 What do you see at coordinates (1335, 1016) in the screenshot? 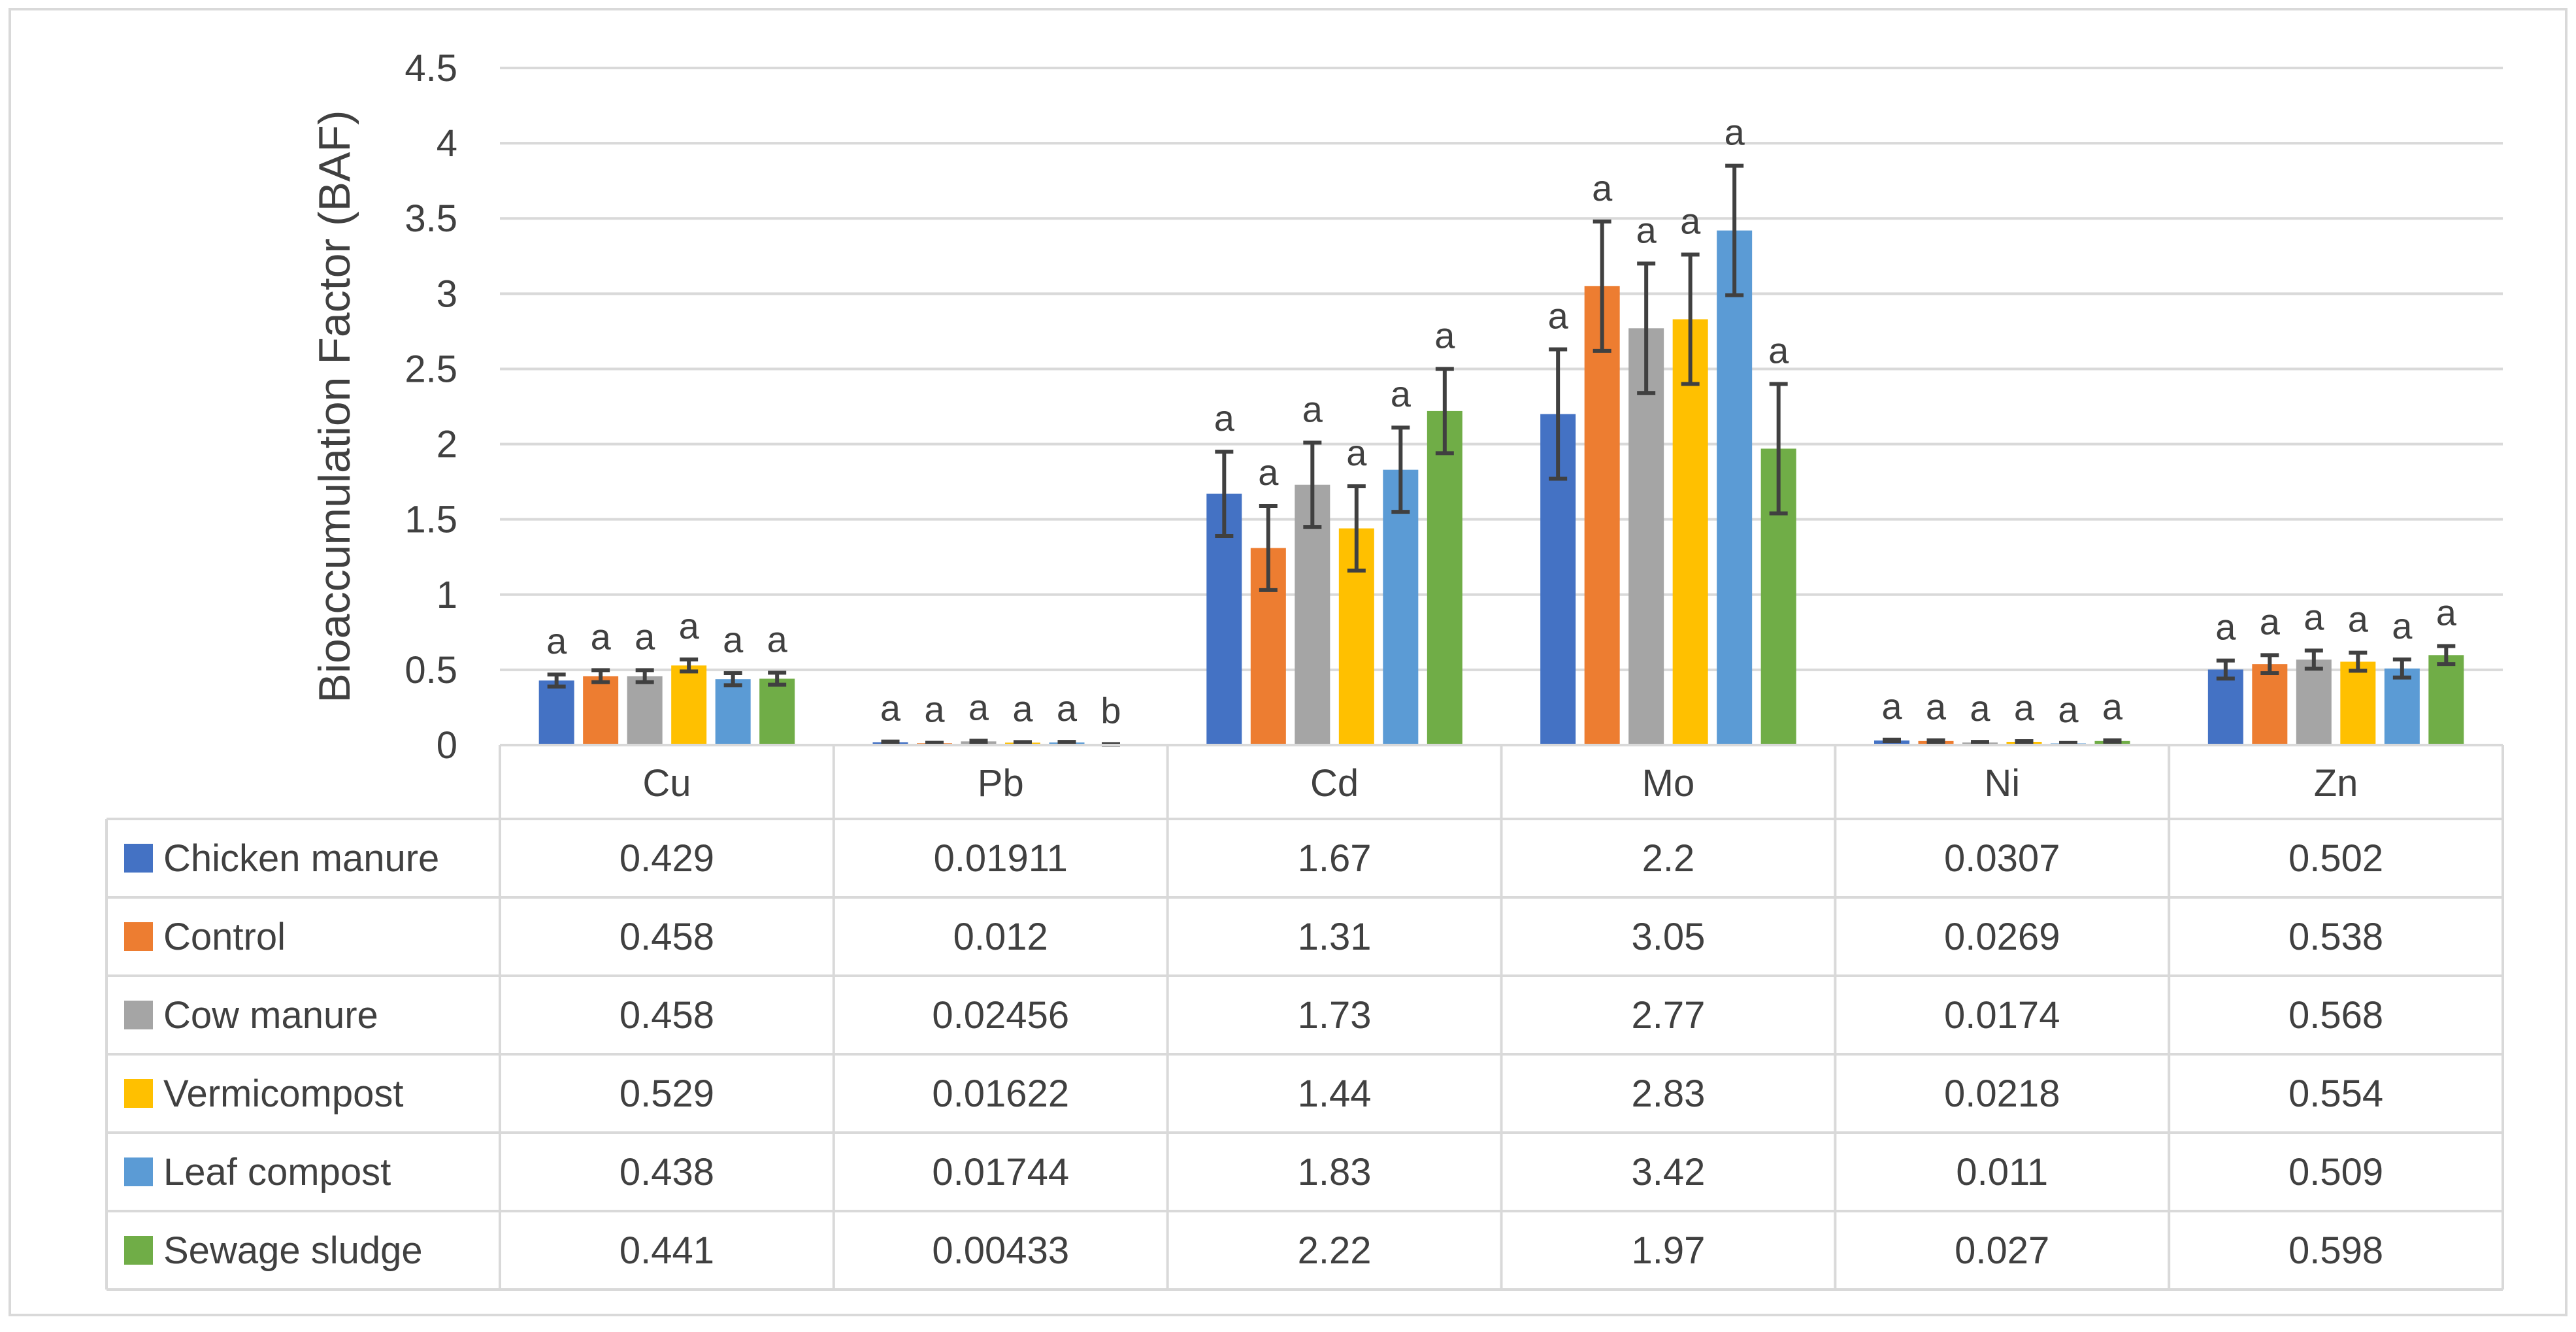
I see `table-cell-value: 1.73` at bounding box center [1335, 1016].